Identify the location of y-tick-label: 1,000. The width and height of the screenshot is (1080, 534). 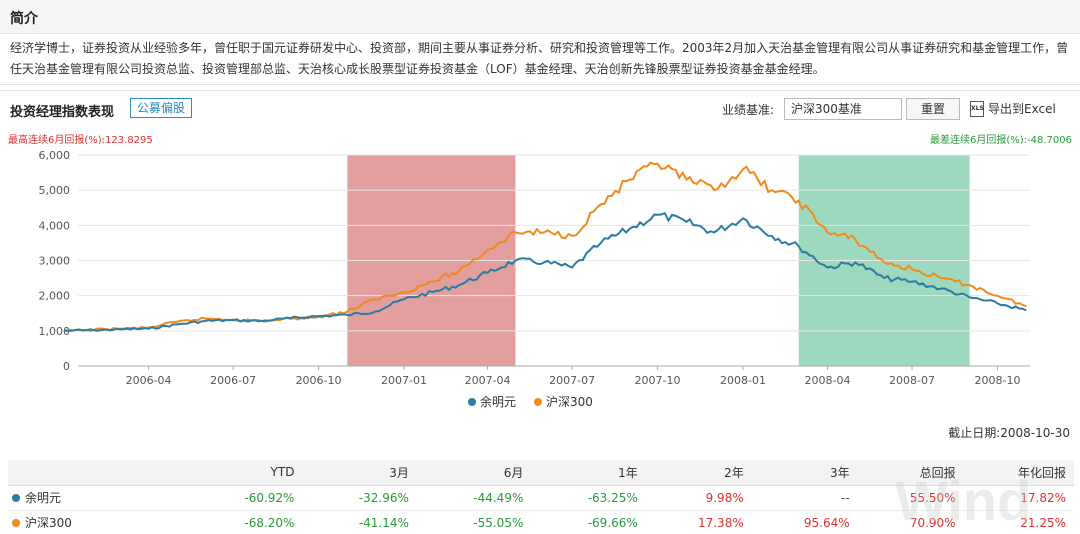
(55, 331).